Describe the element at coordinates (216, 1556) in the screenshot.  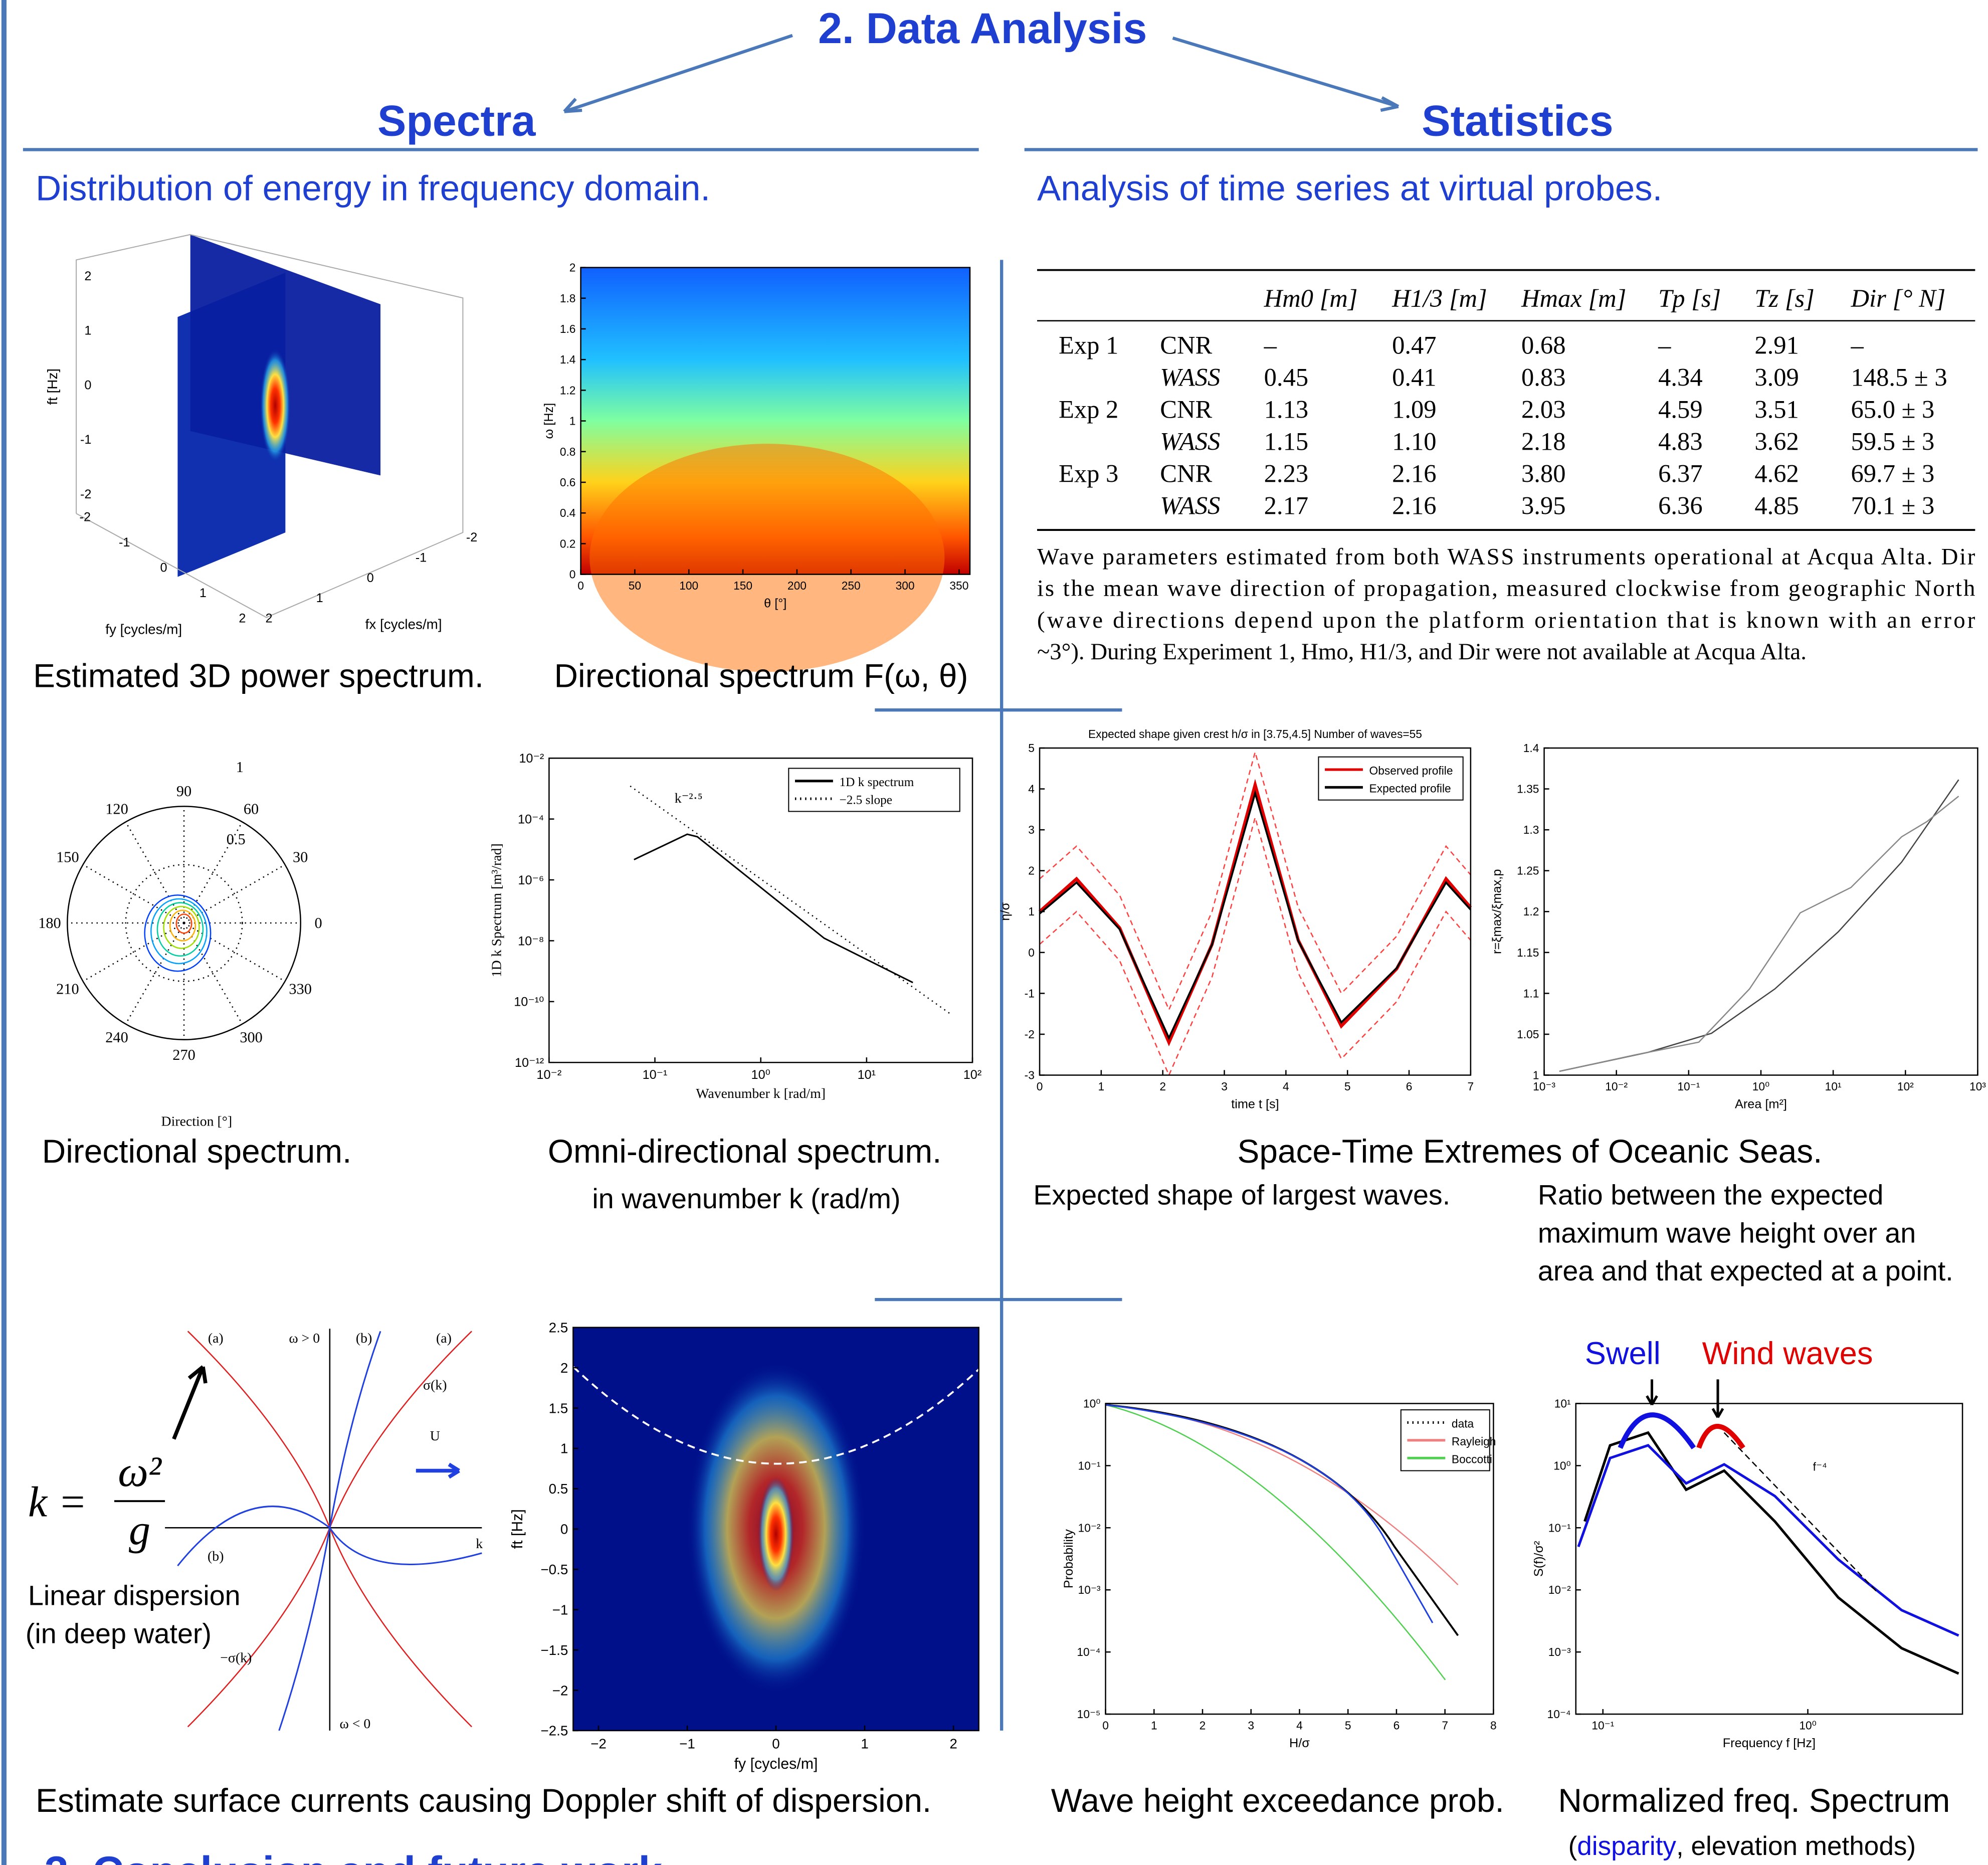
I see `diagram-label: (b)` at that location.